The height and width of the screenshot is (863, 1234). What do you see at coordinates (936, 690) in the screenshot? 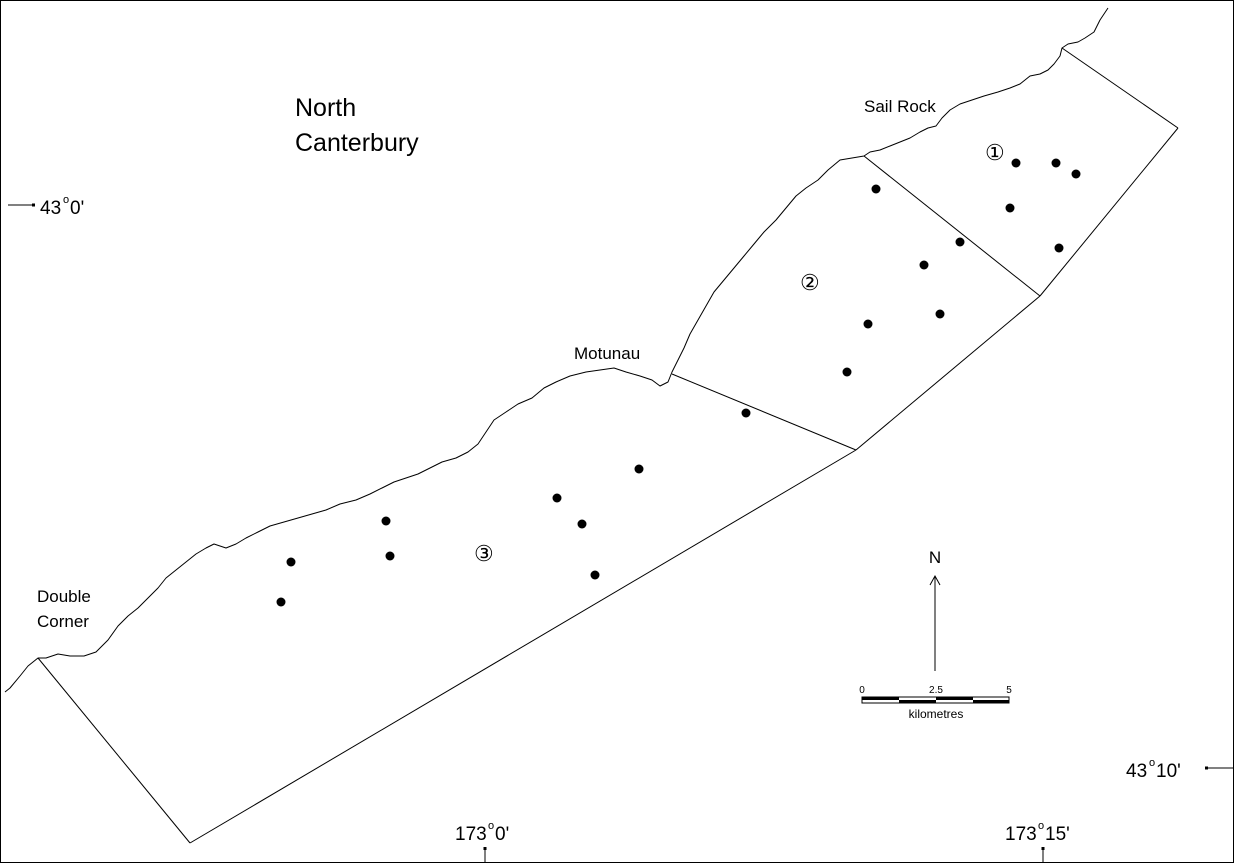
I see `scale-tick-2-5: 2.5` at bounding box center [936, 690].